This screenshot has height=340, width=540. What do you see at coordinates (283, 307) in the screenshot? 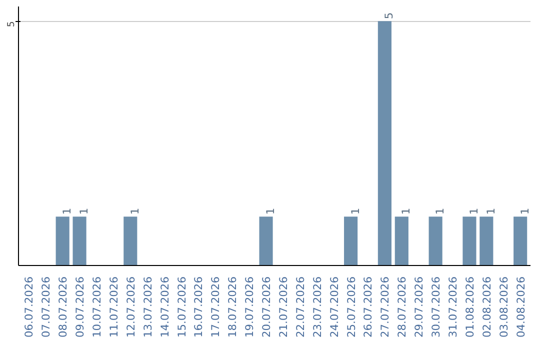
I see `x-tick-label: 21.07.2026` at bounding box center [283, 307].